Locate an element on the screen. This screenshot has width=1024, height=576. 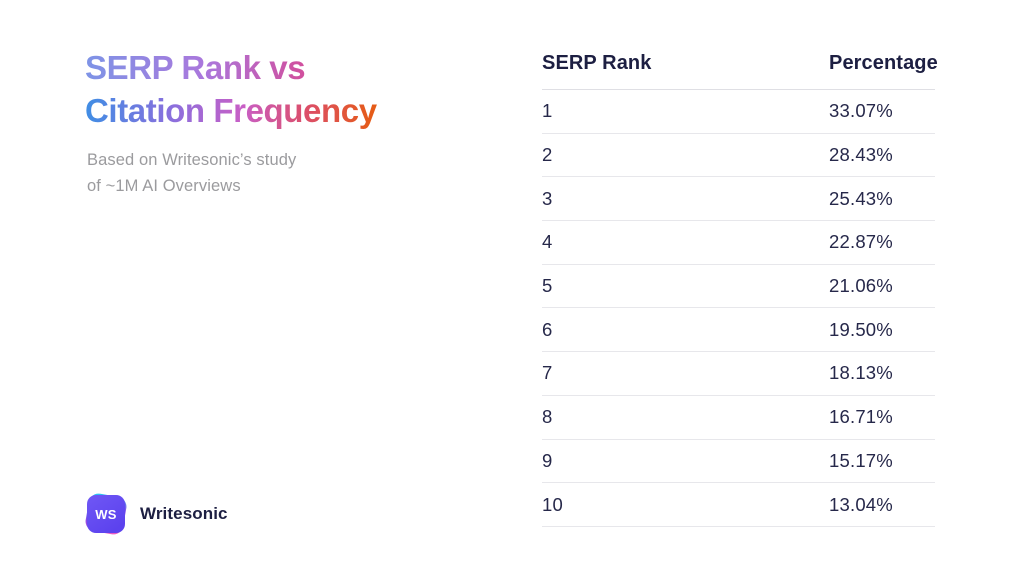
percentage-cell: 15.17% is located at coordinates (861, 460).